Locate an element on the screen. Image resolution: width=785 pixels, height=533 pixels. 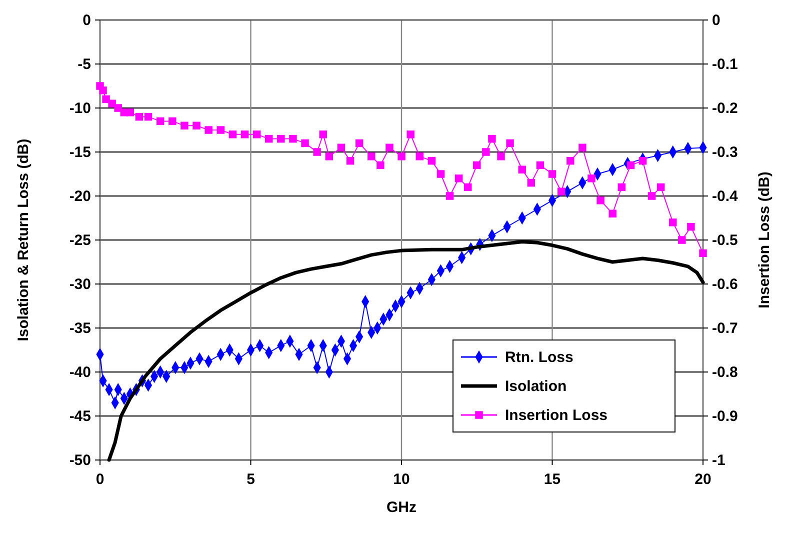
x-tick-label: 0 is located at coordinates (100, 479).